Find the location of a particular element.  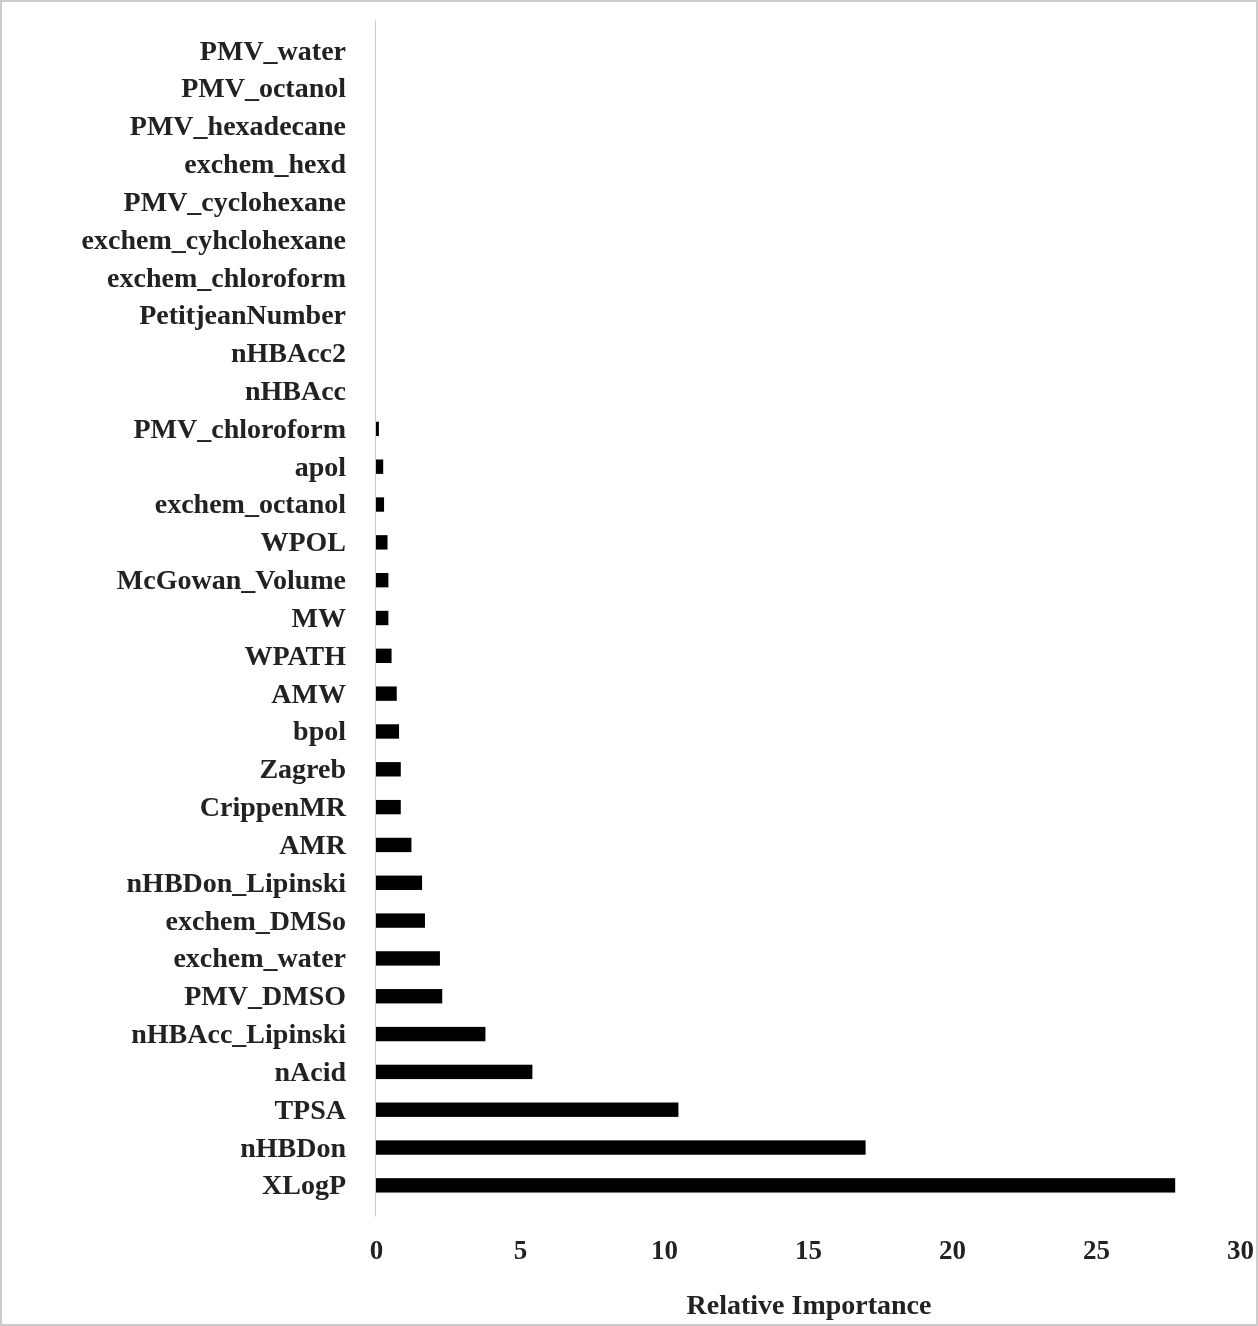

y-tick-label: nHBAcc2 is located at coordinates (288, 353).